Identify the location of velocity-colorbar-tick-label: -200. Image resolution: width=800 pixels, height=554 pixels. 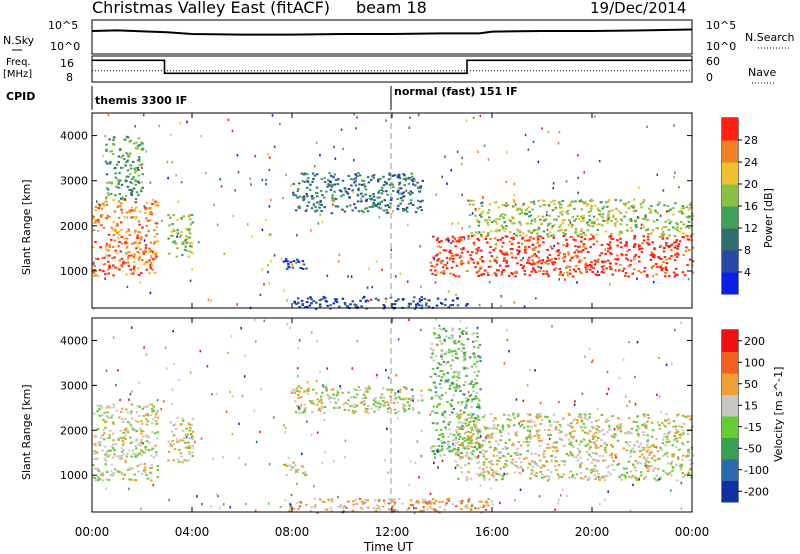
(756, 491).